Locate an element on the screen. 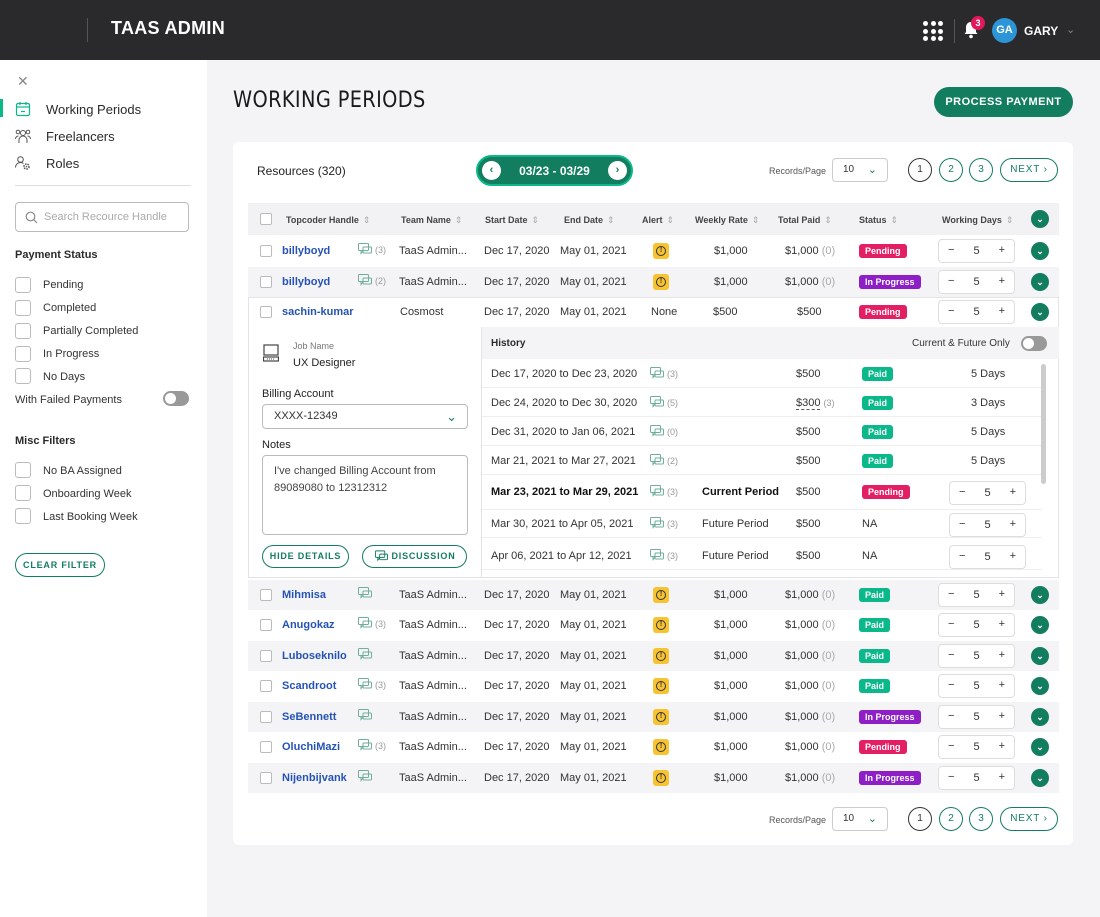 The height and width of the screenshot is (917, 1100). handle-link: Luboseknilo is located at coordinates (314, 656).